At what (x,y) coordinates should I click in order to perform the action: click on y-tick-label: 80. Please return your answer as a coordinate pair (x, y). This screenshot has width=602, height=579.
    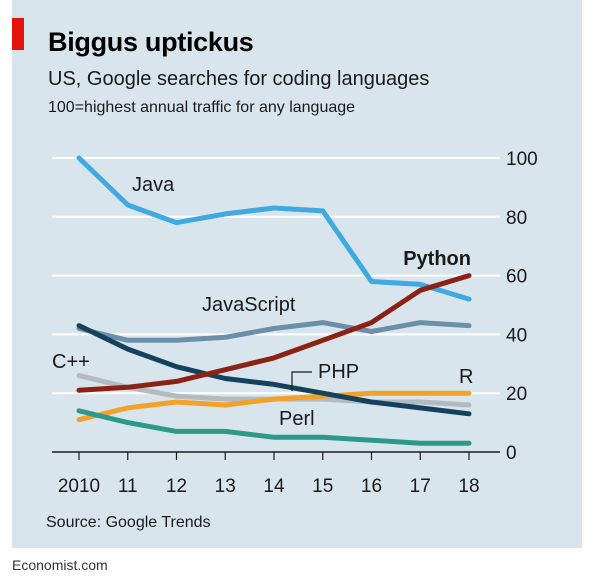
    Looking at the image, I should click on (516, 218).